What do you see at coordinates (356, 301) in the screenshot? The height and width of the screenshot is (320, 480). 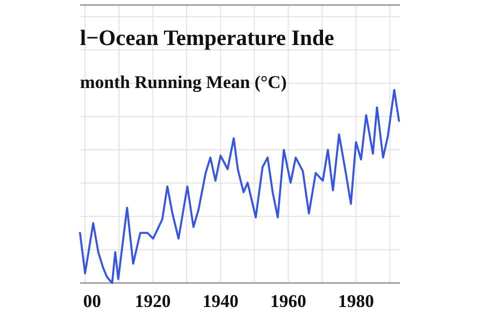 I see `x-tick-label: 1980` at bounding box center [356, 301].